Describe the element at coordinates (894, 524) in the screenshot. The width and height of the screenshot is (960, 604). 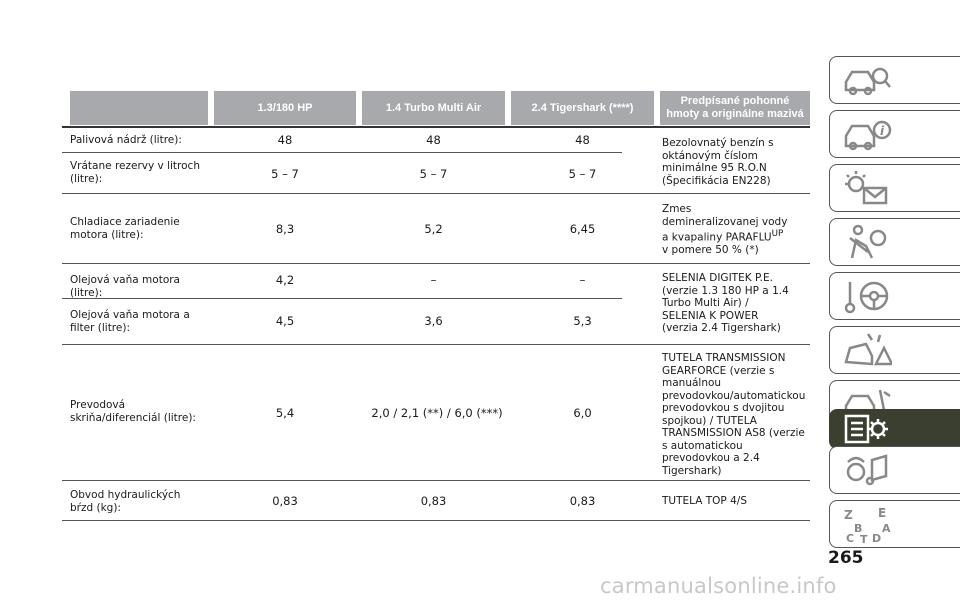
I see `alphabetical-index-icon: Z E B A C T D` at that location.